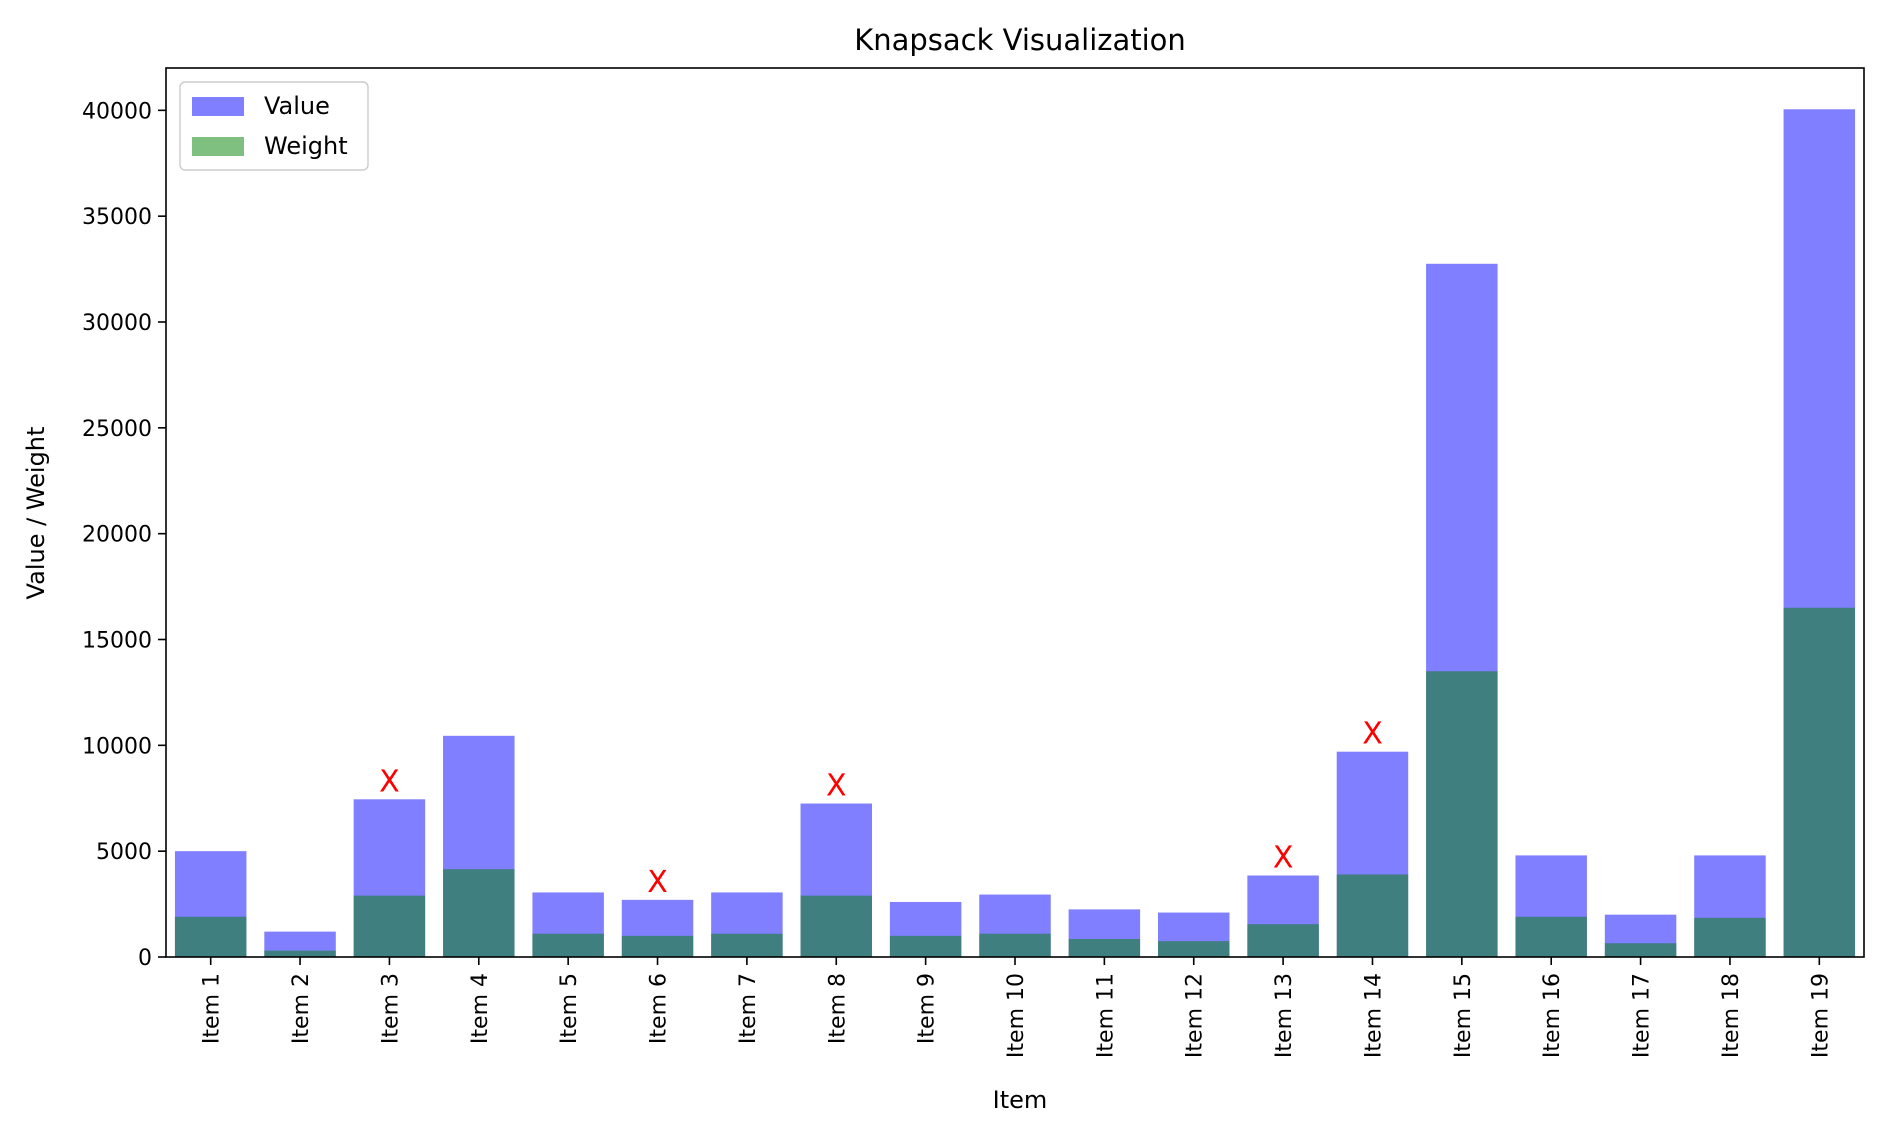  What do you see at coordinates (117, 429) in the screenshot?
I see `y-tick-label: 25000` at bounding box center [117, 429].